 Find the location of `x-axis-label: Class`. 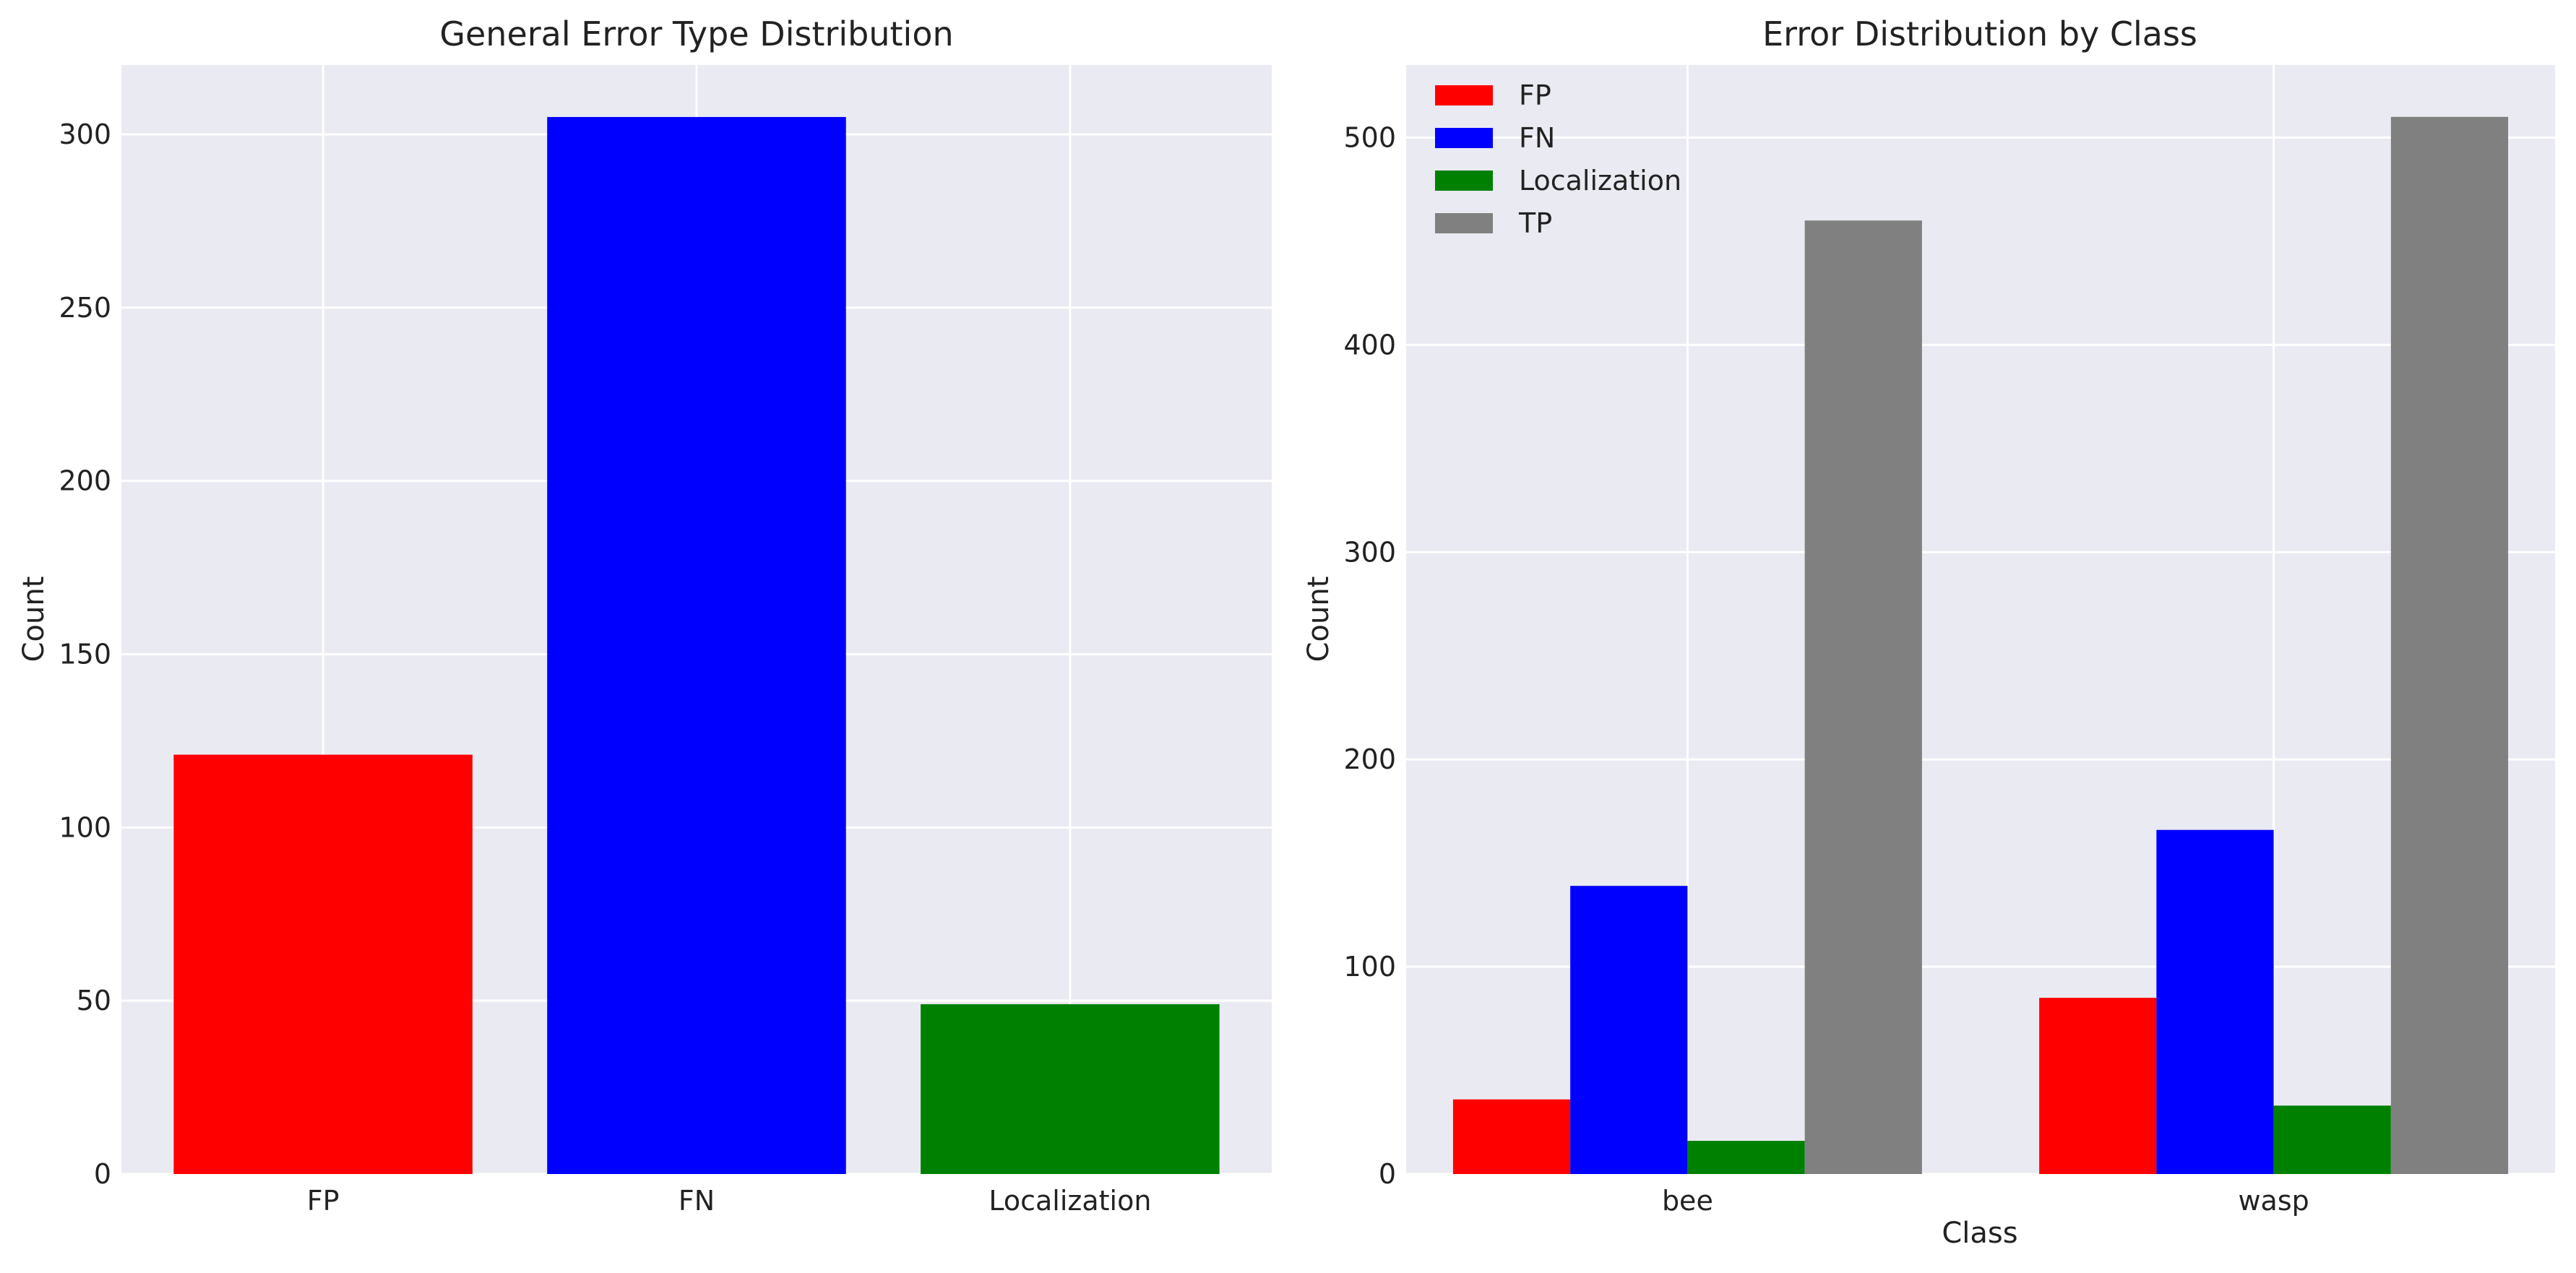

x-axis-label: Class is located at coordinates (1979, 1233).